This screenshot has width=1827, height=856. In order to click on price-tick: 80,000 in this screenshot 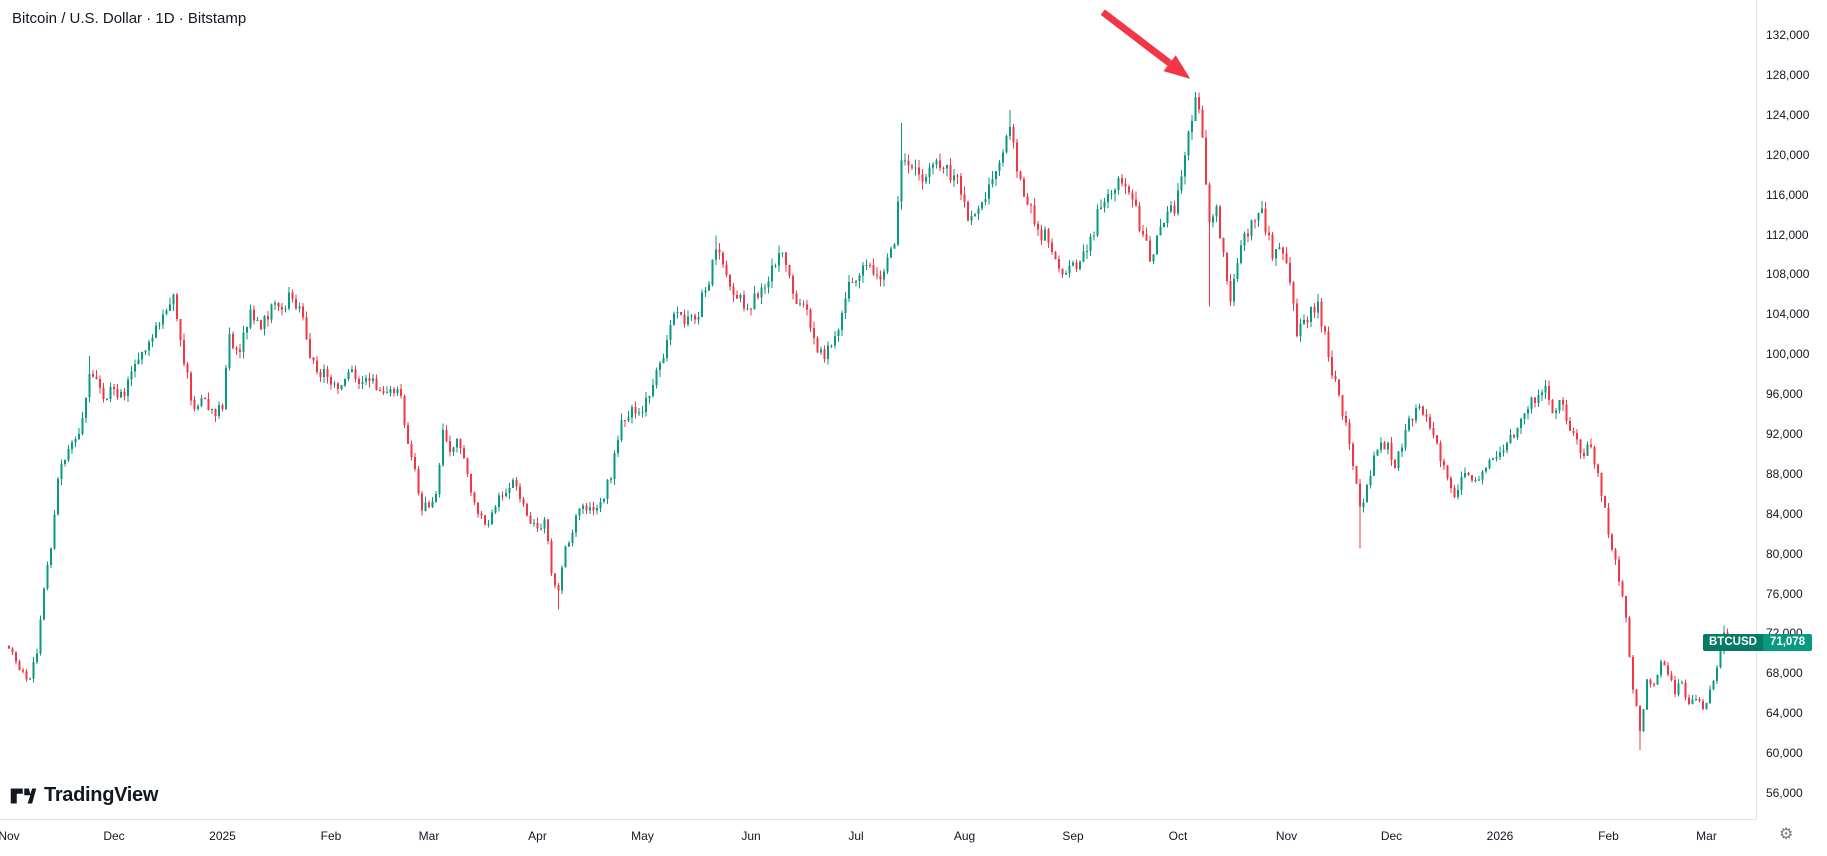, I will do `click(1784, 553)`.